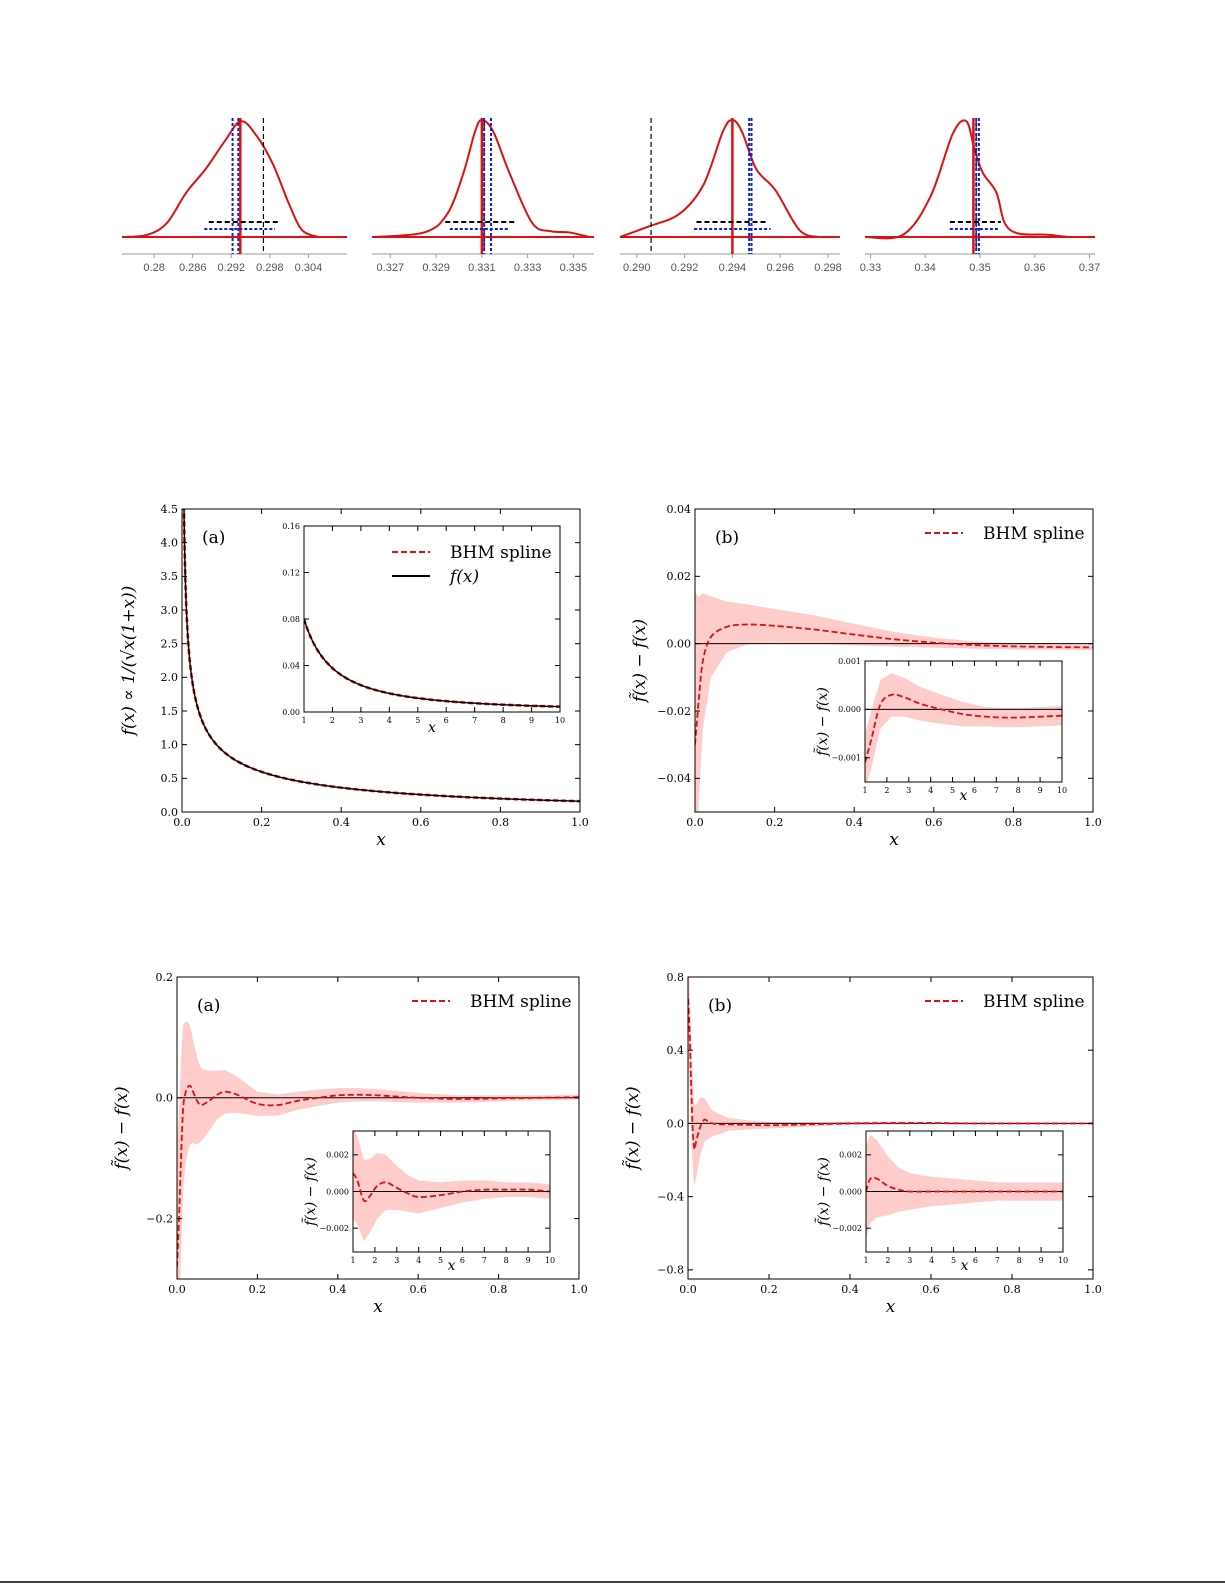 This screenshot has width=1225, height=1585. I want to click on y-tick-label: 0.04, so click(291, 665).